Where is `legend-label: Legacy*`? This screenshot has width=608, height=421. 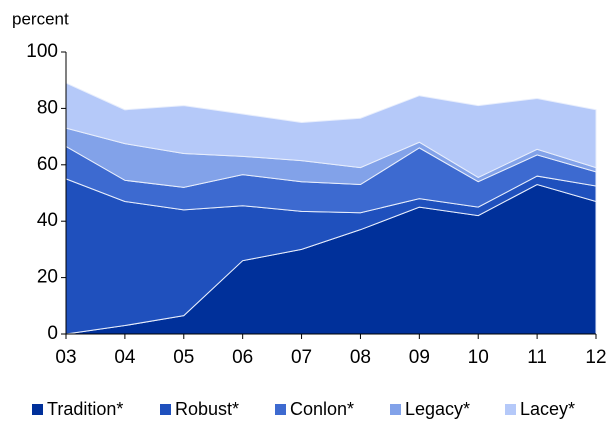 legend-label: Legacy* is located at coordinates (437, 409).